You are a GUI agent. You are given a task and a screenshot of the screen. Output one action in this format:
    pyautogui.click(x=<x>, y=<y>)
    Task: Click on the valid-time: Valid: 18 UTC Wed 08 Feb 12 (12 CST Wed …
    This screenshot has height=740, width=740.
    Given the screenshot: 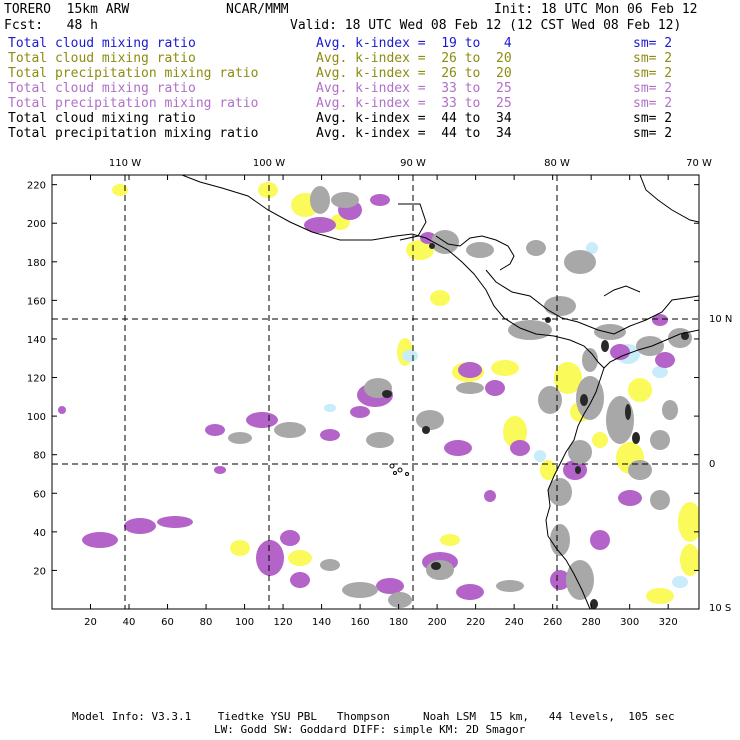 What is the action you would take?
    pyautogui.click(x=486, y=25)
    